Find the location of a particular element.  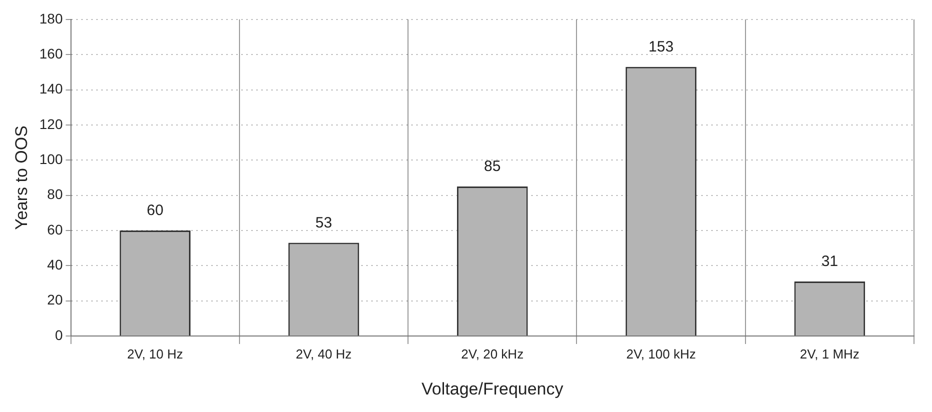

data-label: 153 is located at coordinates (661, 47).